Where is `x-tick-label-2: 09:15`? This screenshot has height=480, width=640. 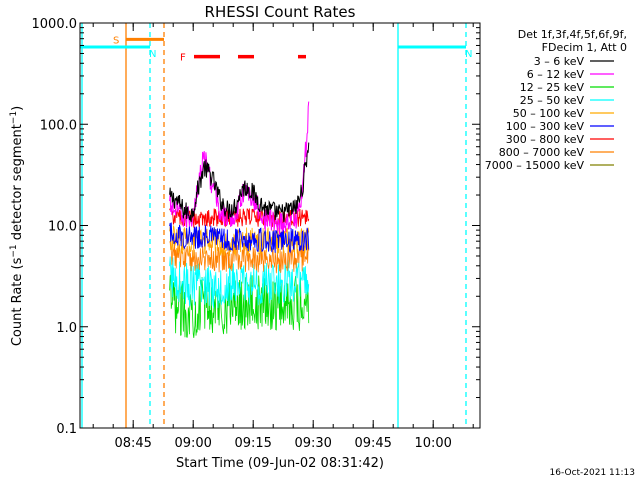
x-tick-label-2: 09:15 is located at coordinates (252, 443).